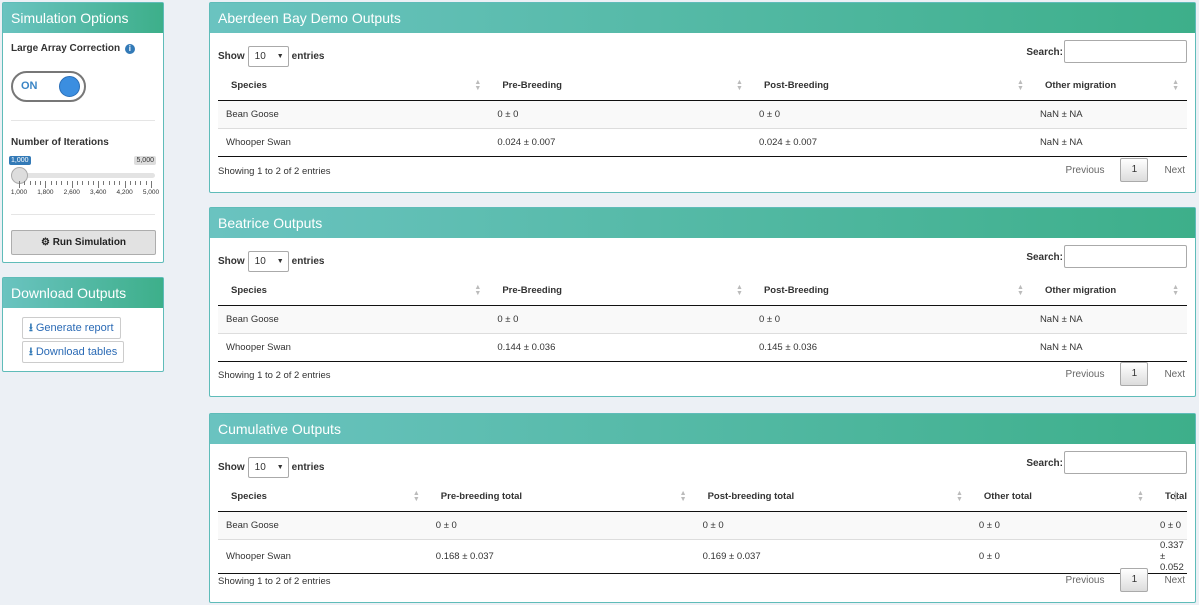 This screenshot has height=605, width=1199. What do you see at coordinates (702, 18) in the screenshot?
I see `panel-title: Aberdeen Bay Demo Outputs` at bounding box center [702, 18].